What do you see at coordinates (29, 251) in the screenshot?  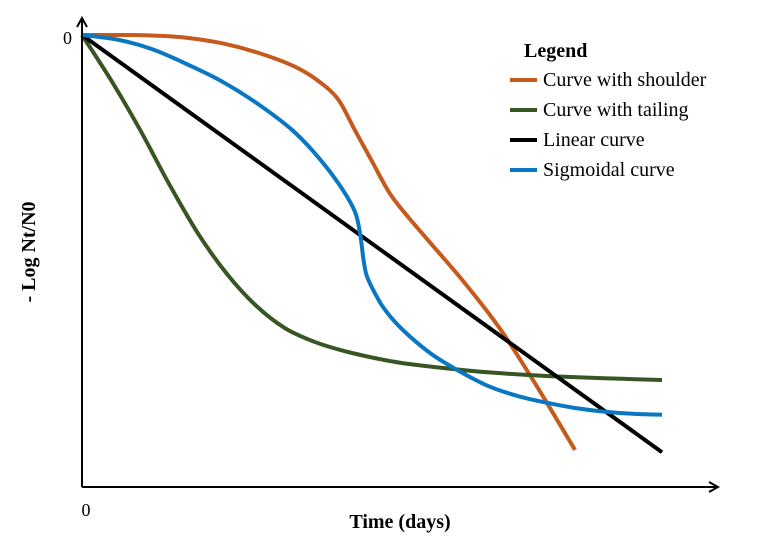 I see `y-axis-title: - Log Nt/N0` at bounding box center [29, 251].